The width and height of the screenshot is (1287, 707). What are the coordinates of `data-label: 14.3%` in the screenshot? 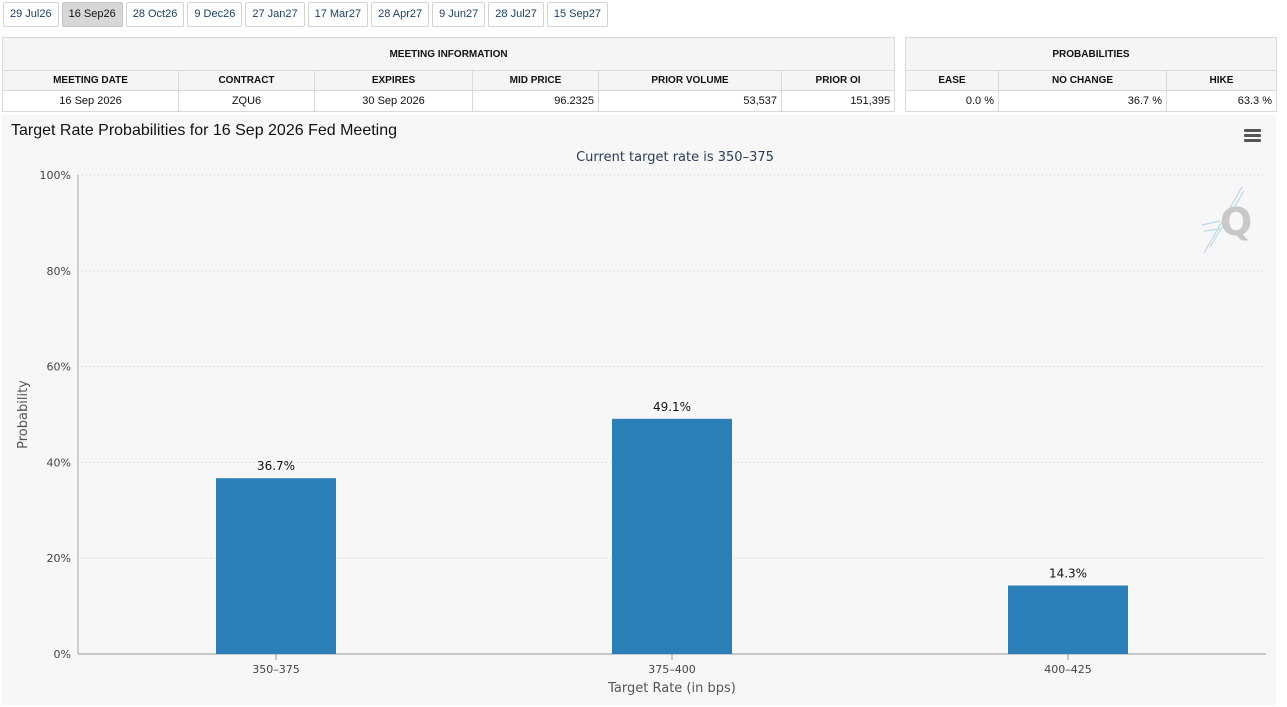 It's located at (1068, 574).